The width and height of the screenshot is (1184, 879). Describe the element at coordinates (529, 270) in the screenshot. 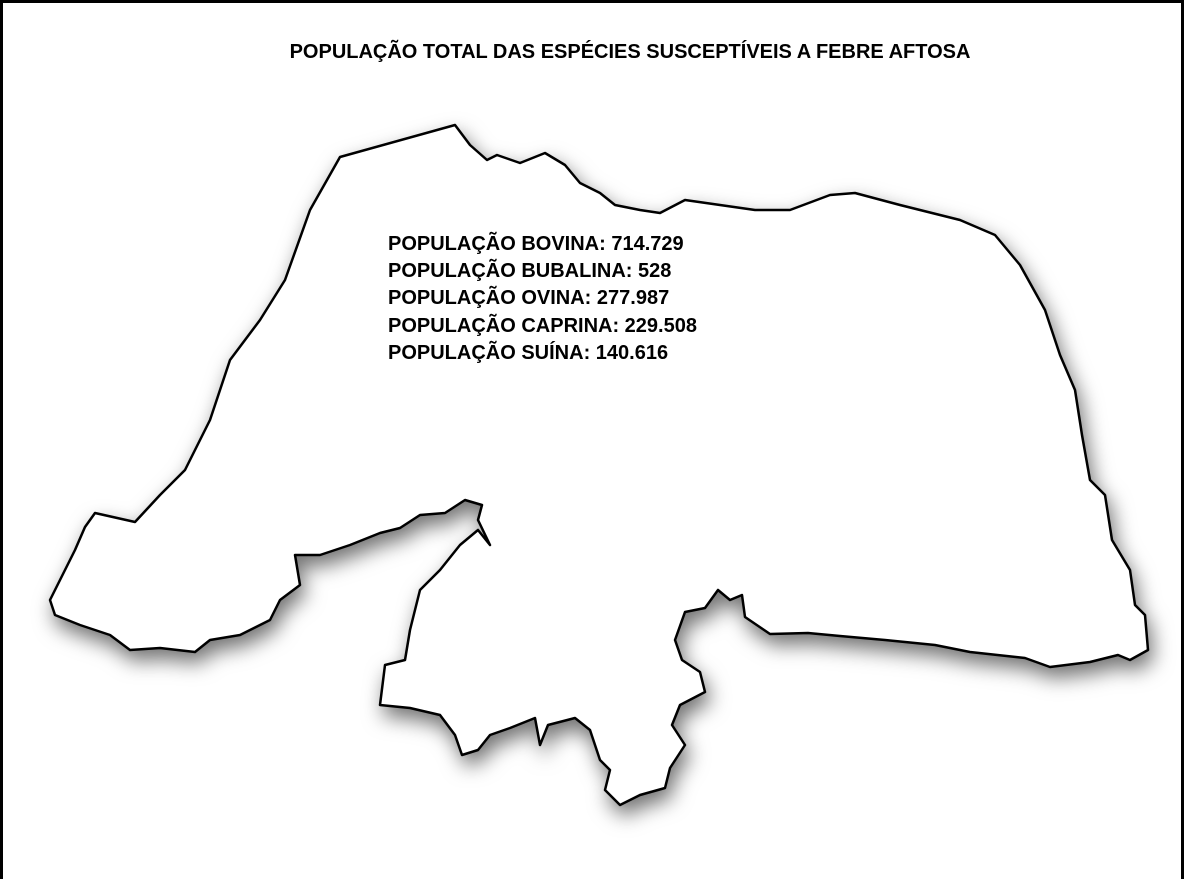

I see `population-line: POPULAÇÃO BUBALINA: 528` at that location.